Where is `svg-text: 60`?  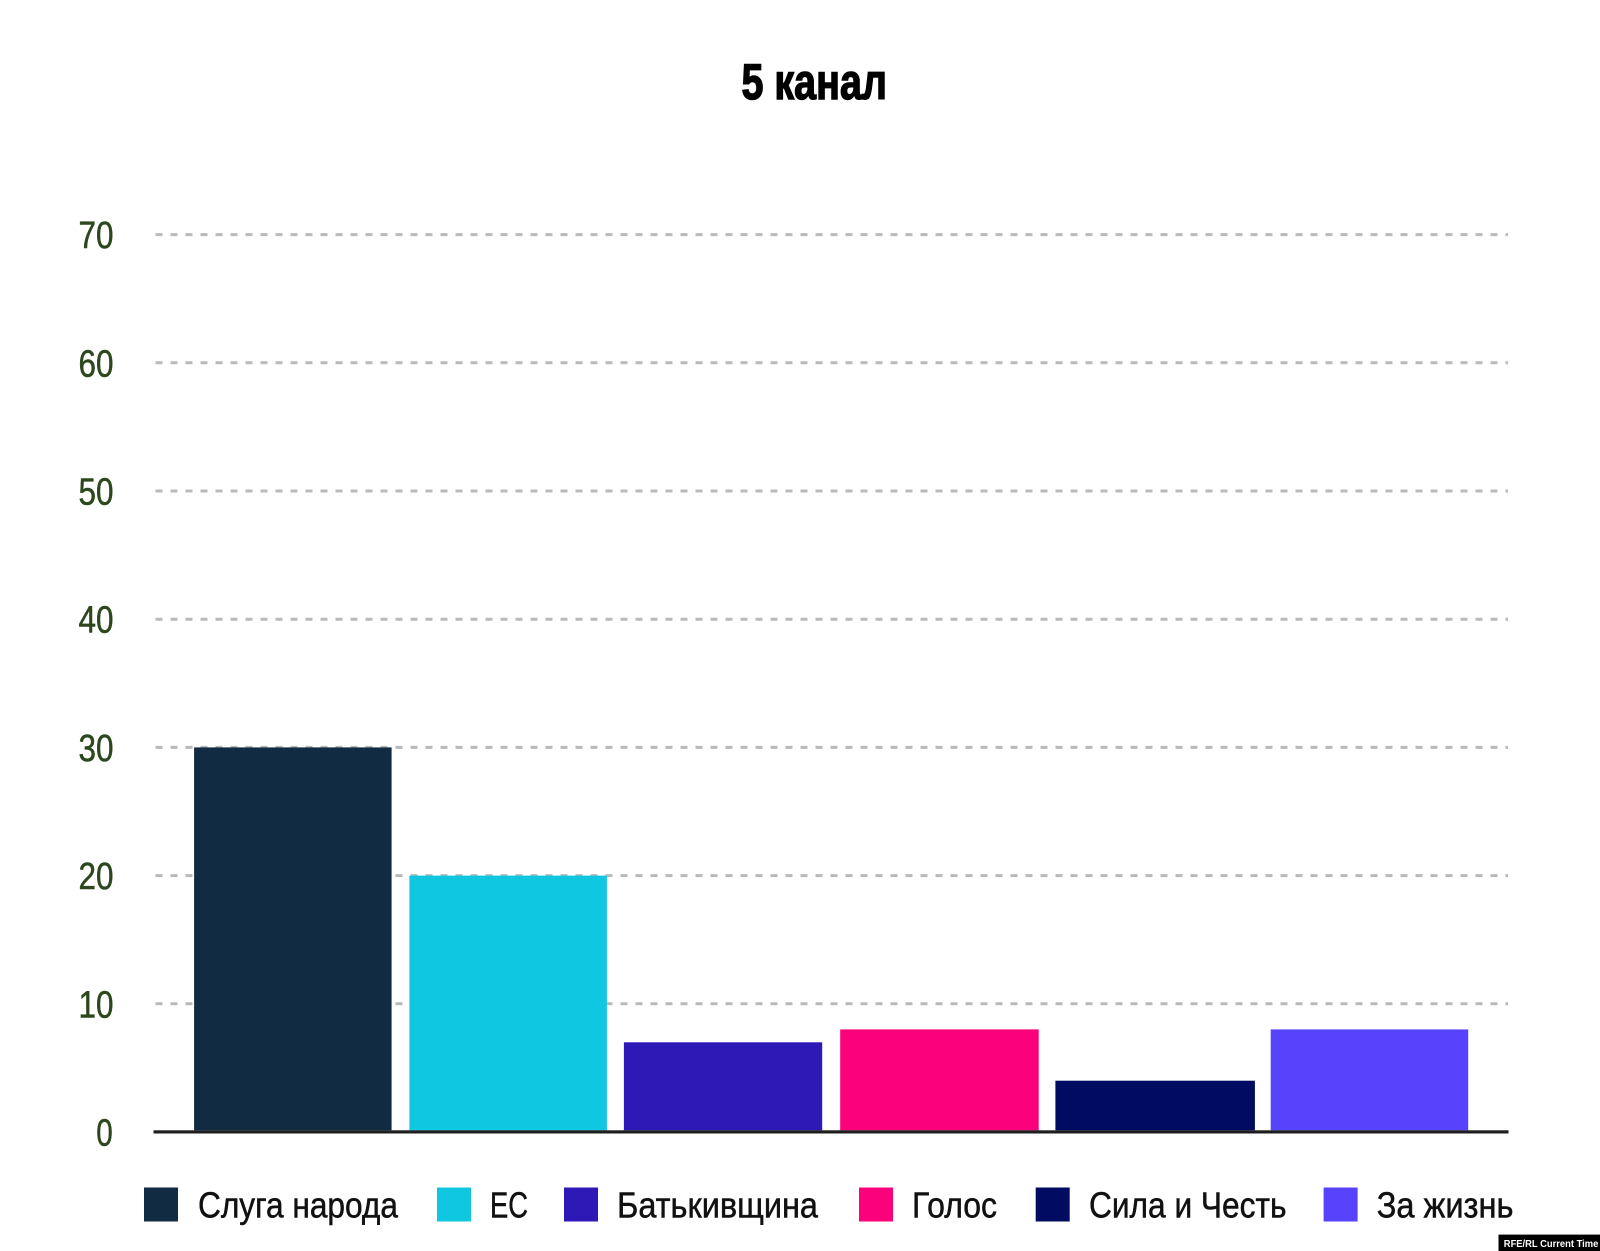 svg-text: 60 is located at coordinates (96, 364).